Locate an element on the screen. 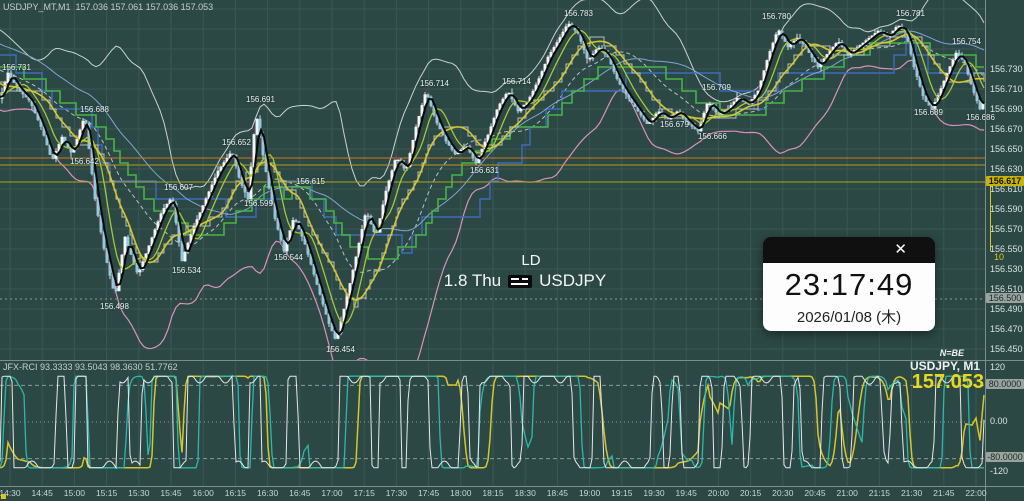 This screenshot has width=1024, height=501. scroll-marker is located at coordinates (3, 496).